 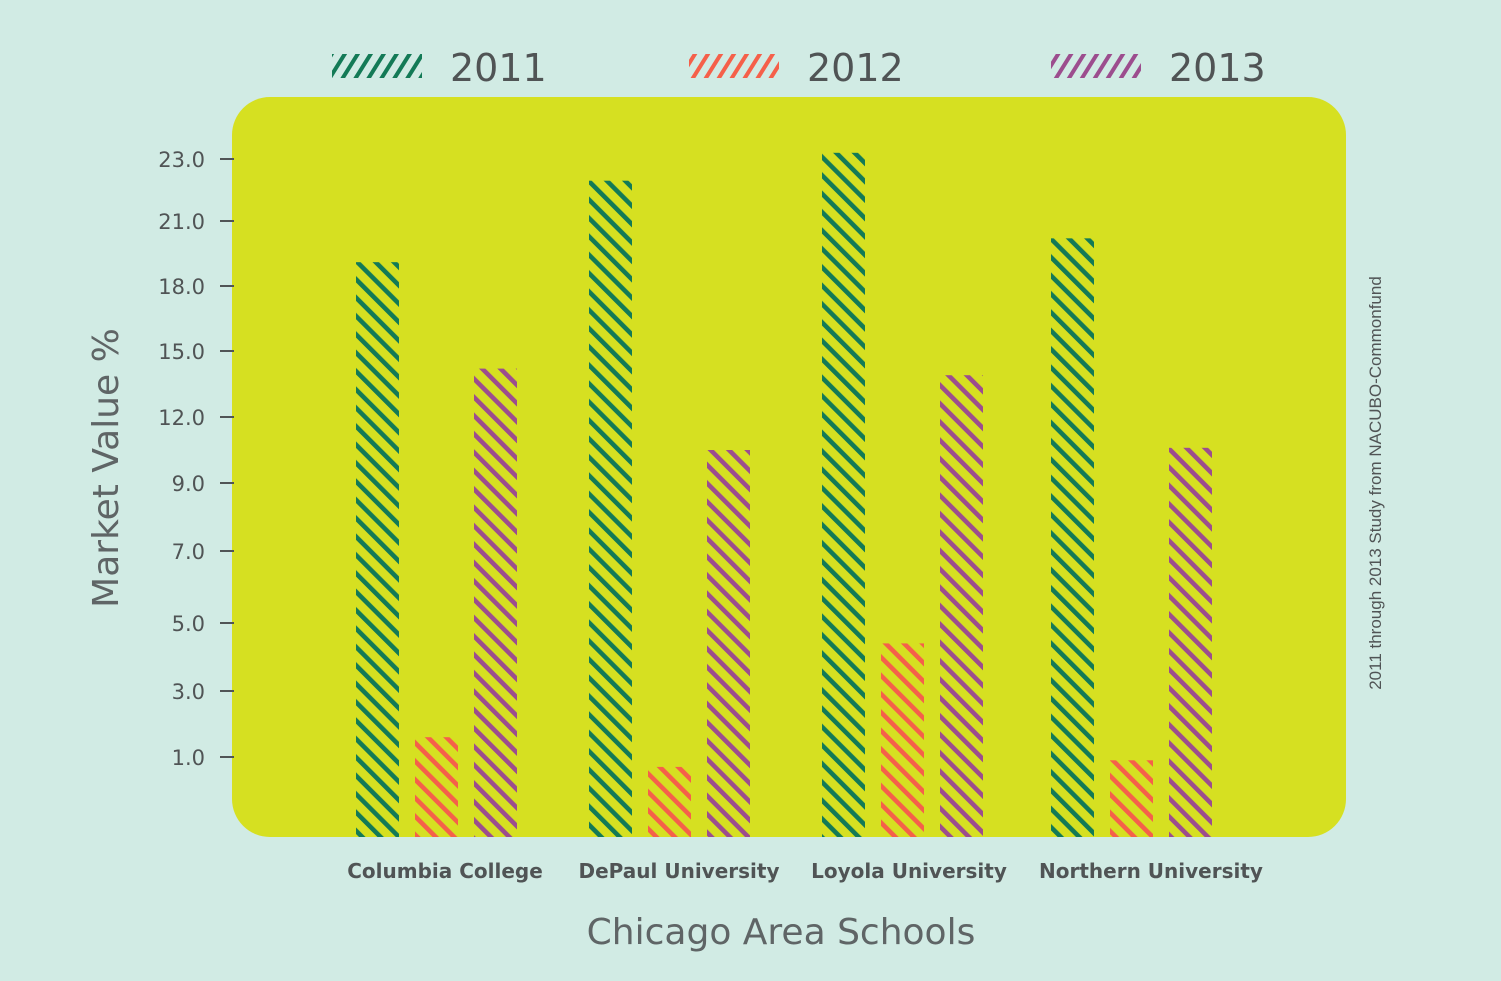 I want to click on legend-swatch-2013, so click(x=1096, y=66).